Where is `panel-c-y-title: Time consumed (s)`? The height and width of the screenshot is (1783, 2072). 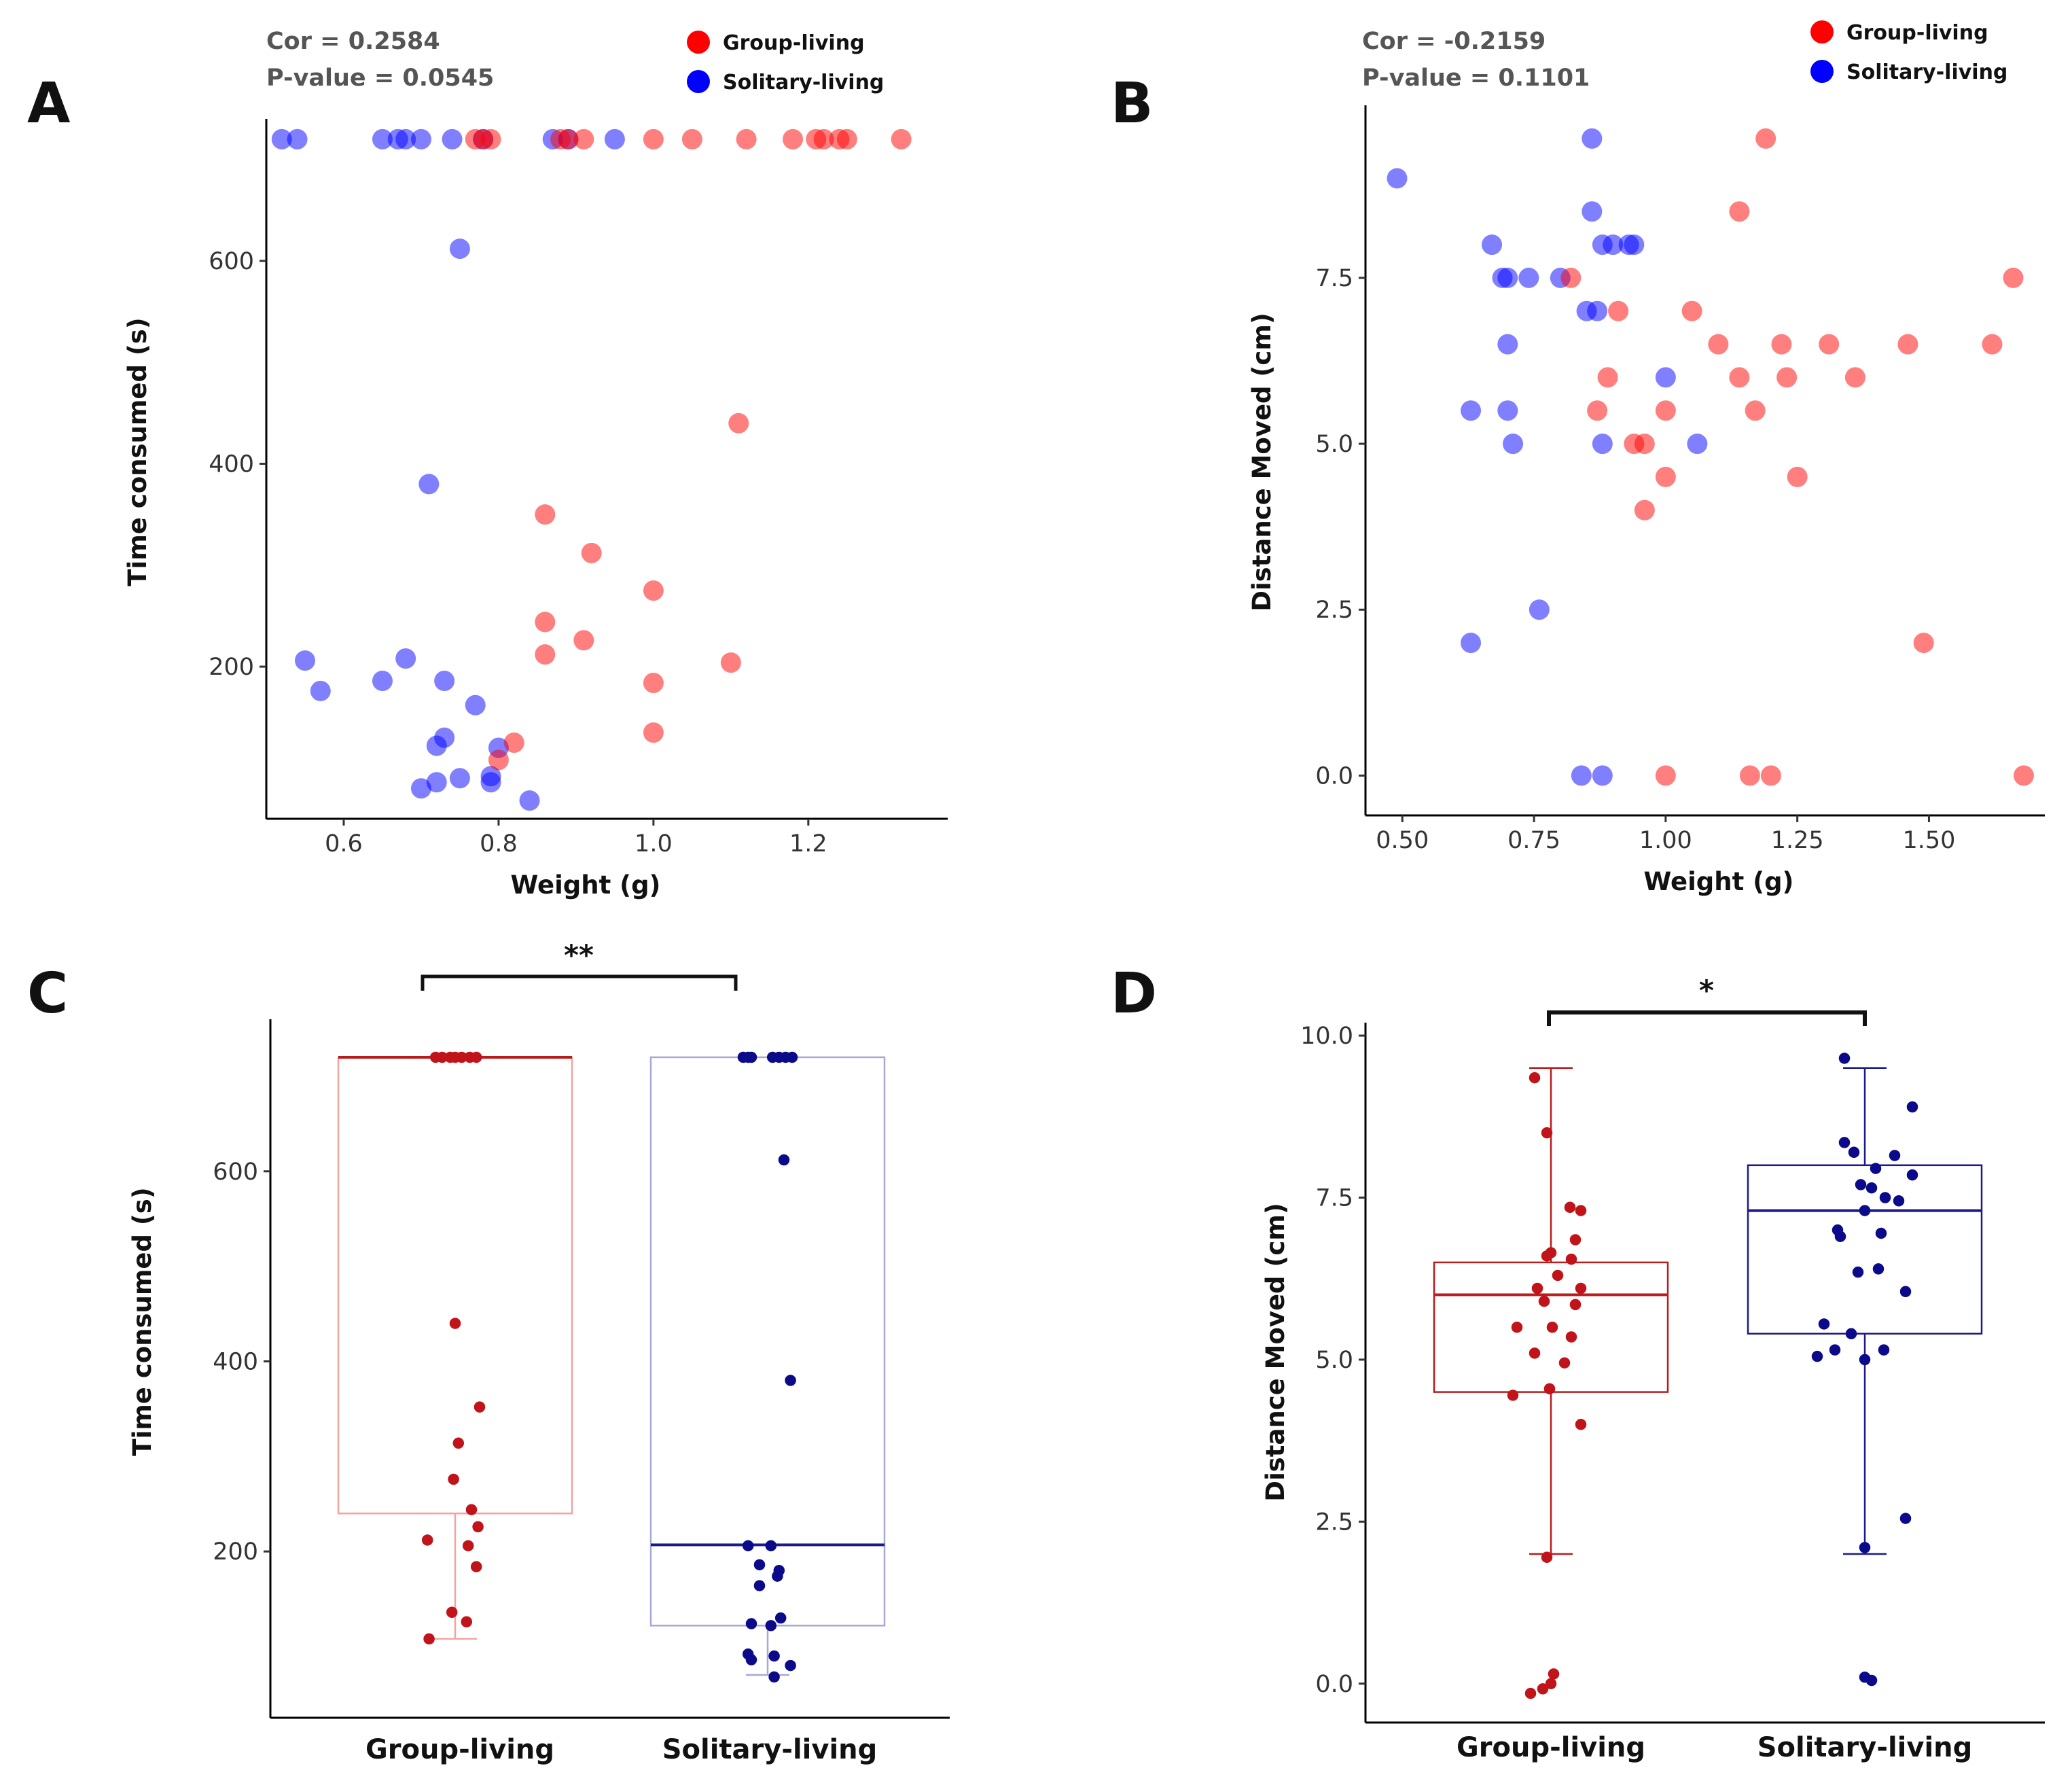 panel-c-y-title: Time consumed (s) is located at coordinates (142, 1321).